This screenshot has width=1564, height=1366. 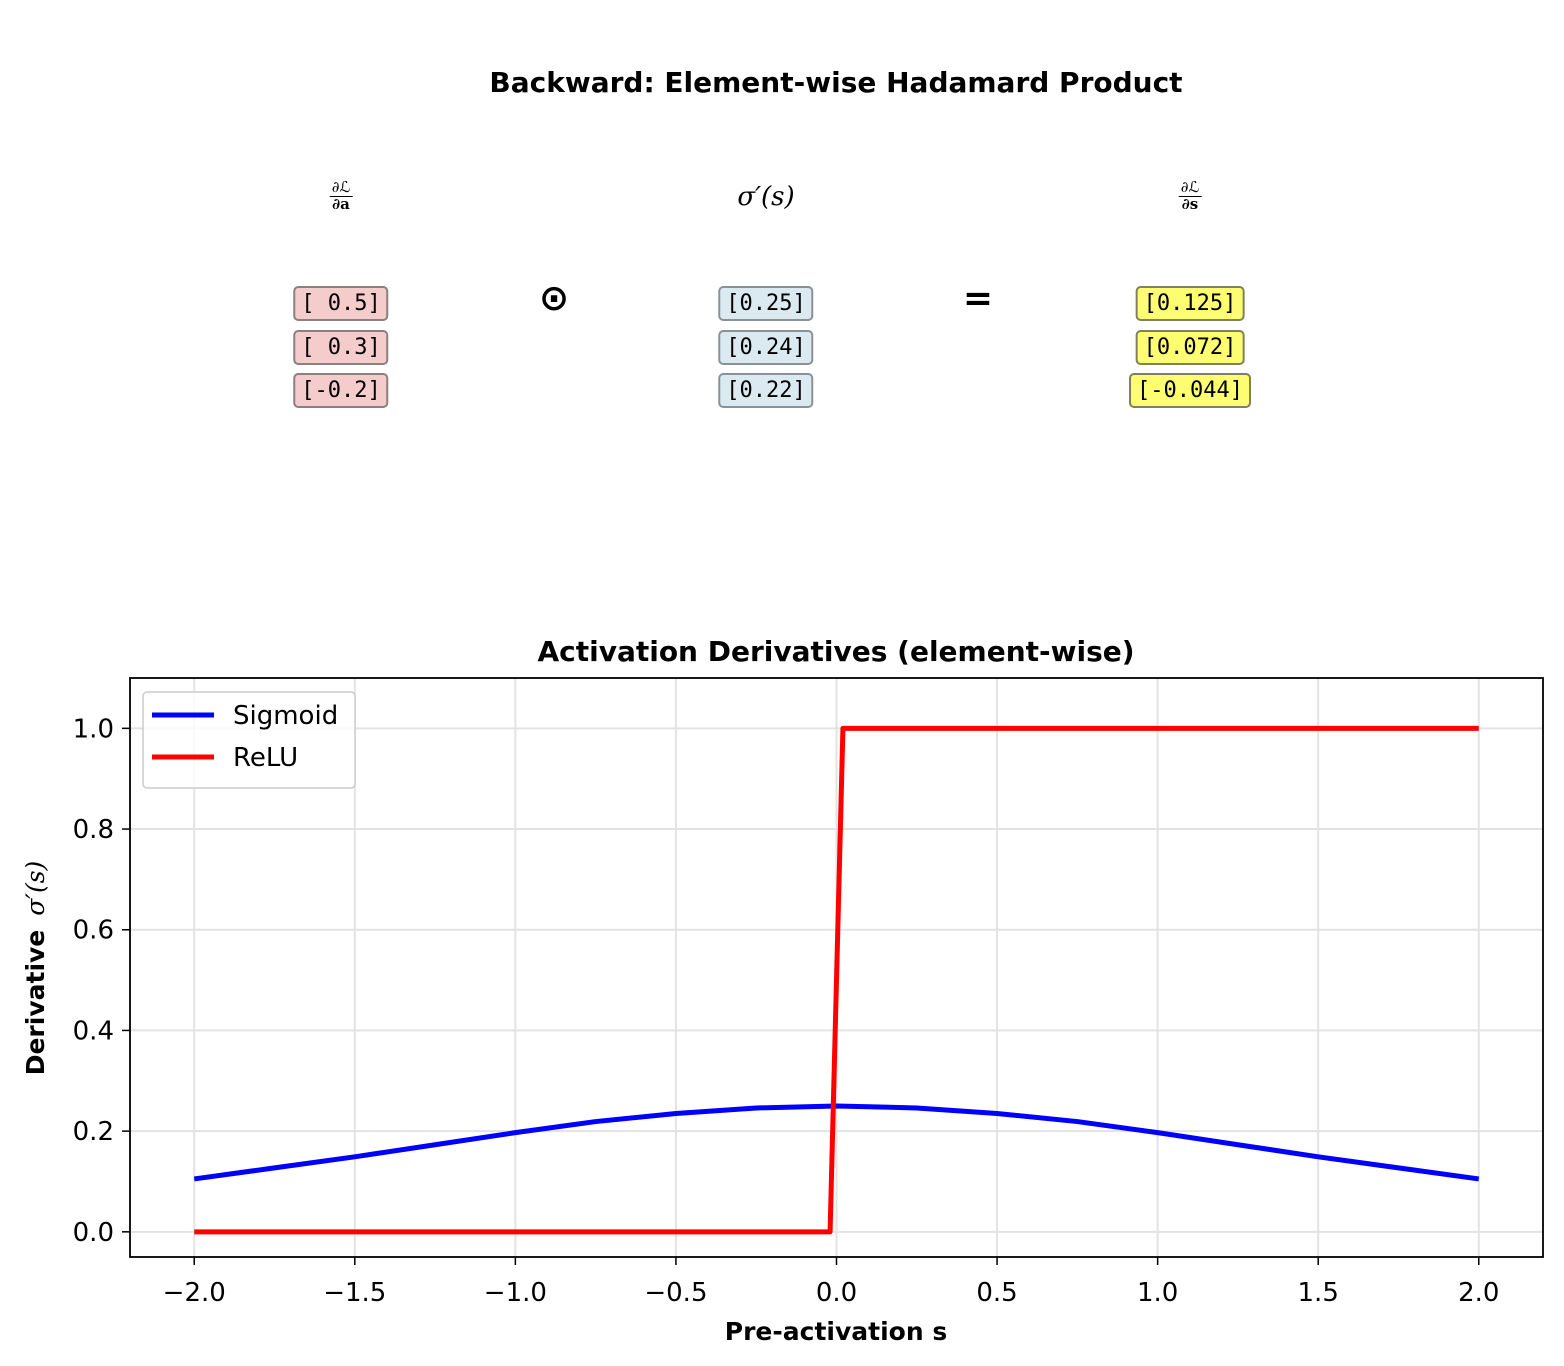 What do you see at coordinates (675, 1293) in the screenshot?
I see `x-tick-label: −0.5` at bounding box center [675, 1293].